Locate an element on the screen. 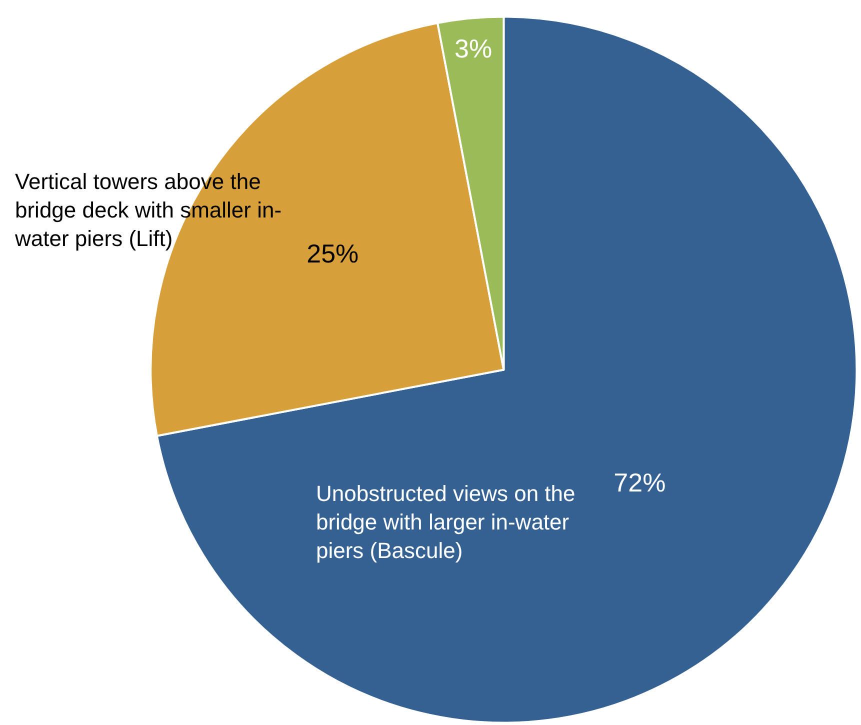  data-label: 72% is located at coordinates (640, 482).